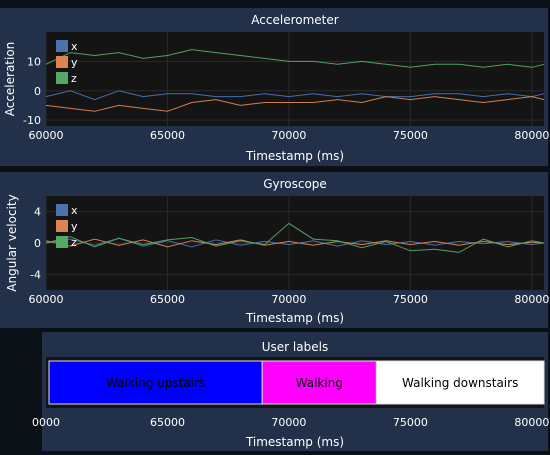 This screenshot has height=455, width=550. What do you see at coordinates (294, 20) in the screenshot?
I see `accelerometer-title: Accelerometer` at bounding box center [294, 20].